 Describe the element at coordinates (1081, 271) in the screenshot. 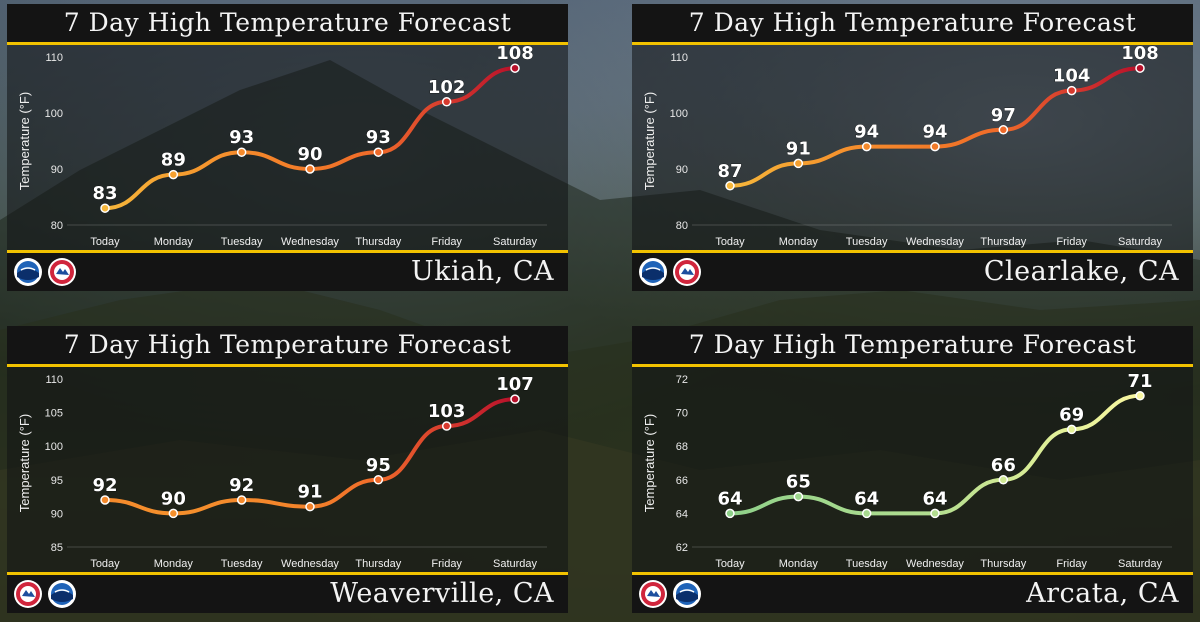

I see `location-label: Clearlake, CA` at that location.